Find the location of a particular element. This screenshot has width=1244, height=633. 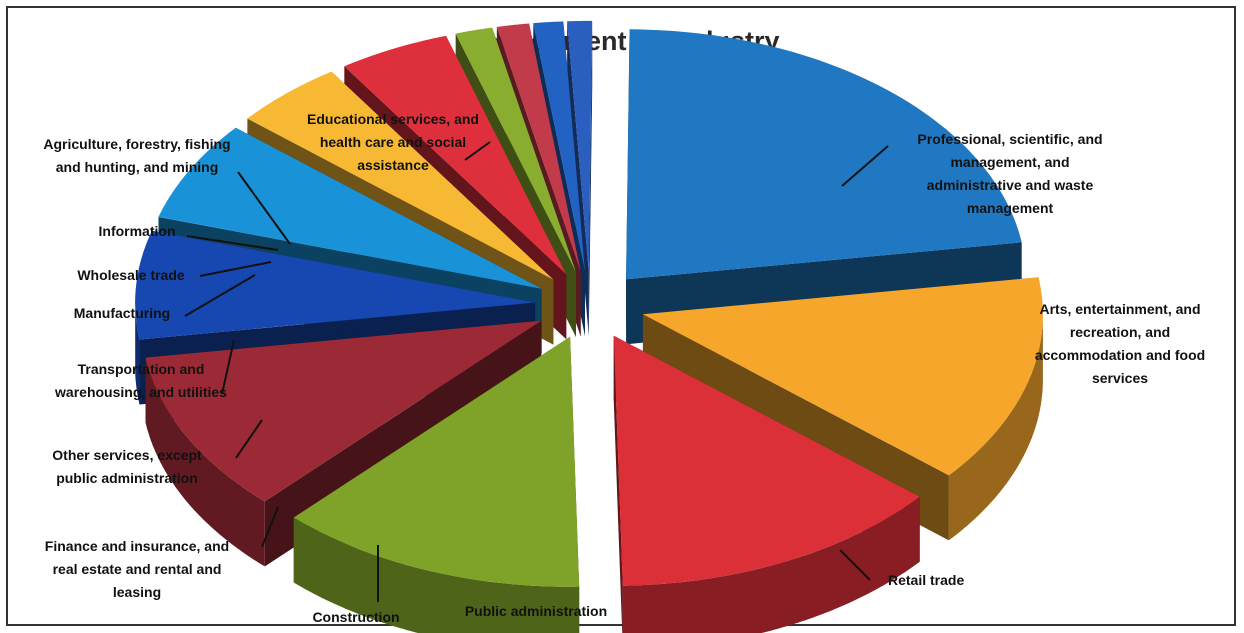

slice-label-line: real estate and rental and is located at coordinates (137, 569).